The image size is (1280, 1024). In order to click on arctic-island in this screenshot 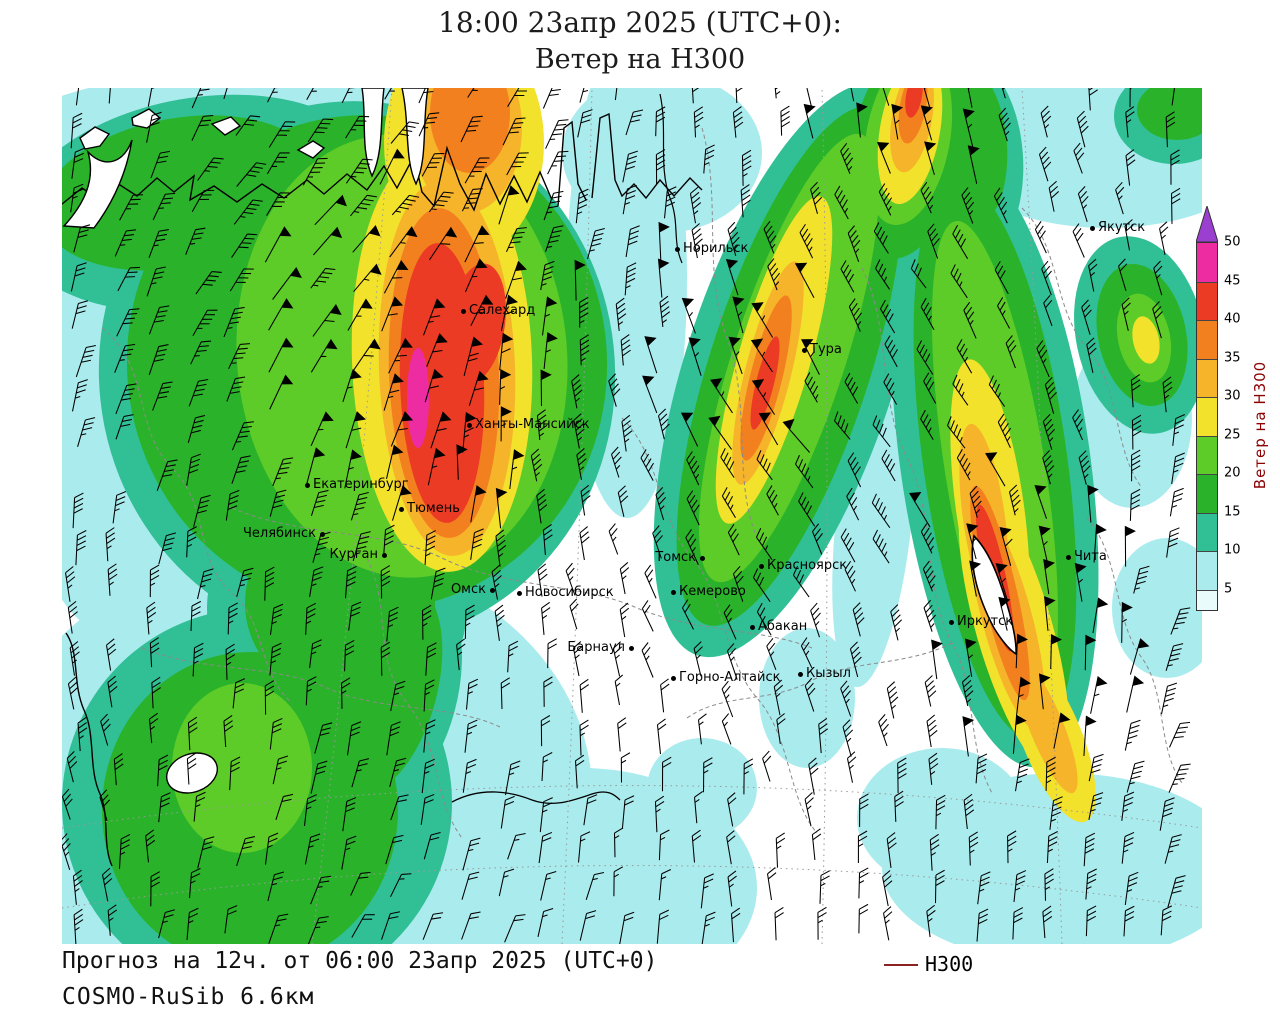, I will do `click(146, 118)`.